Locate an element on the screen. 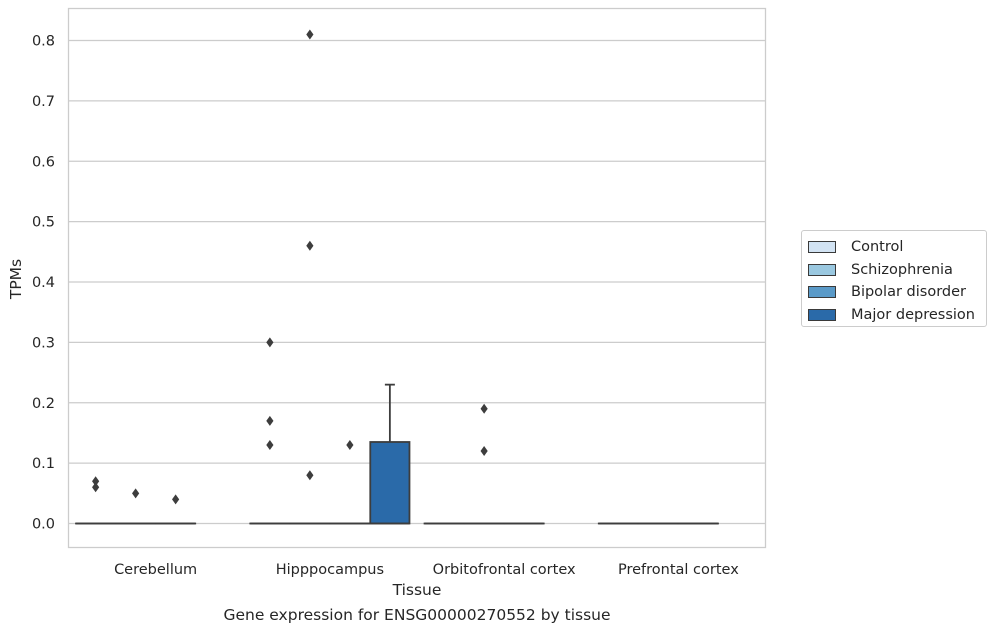 The height and width of the screenshot is (634, 997). legend-label: Control is located at coordinates (877, 247).